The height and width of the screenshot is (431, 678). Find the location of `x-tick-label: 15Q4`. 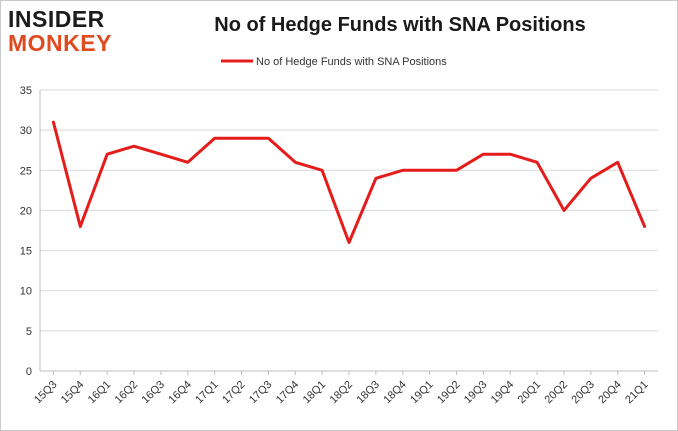

x-tick-label: 15Q4 is located at coordinates (73, 393).